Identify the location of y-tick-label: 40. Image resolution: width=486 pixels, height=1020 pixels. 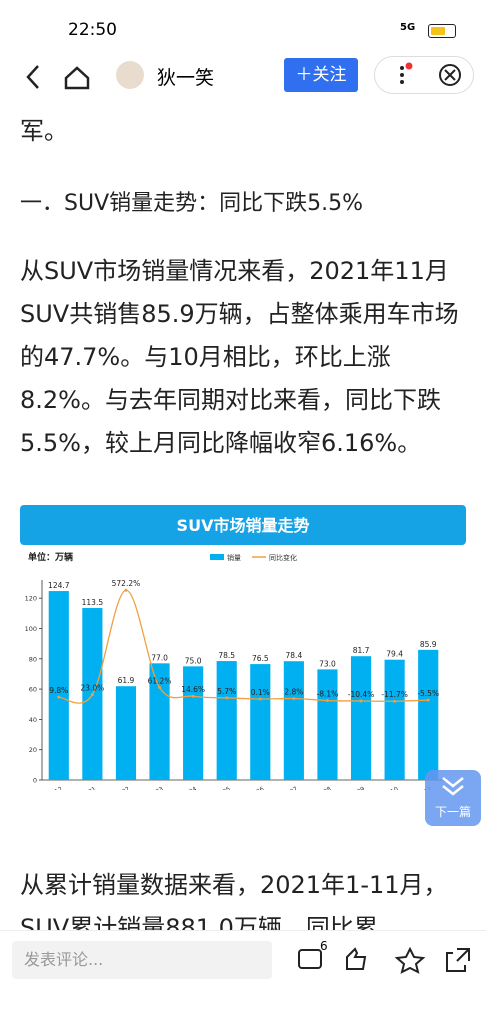
(33, 720).